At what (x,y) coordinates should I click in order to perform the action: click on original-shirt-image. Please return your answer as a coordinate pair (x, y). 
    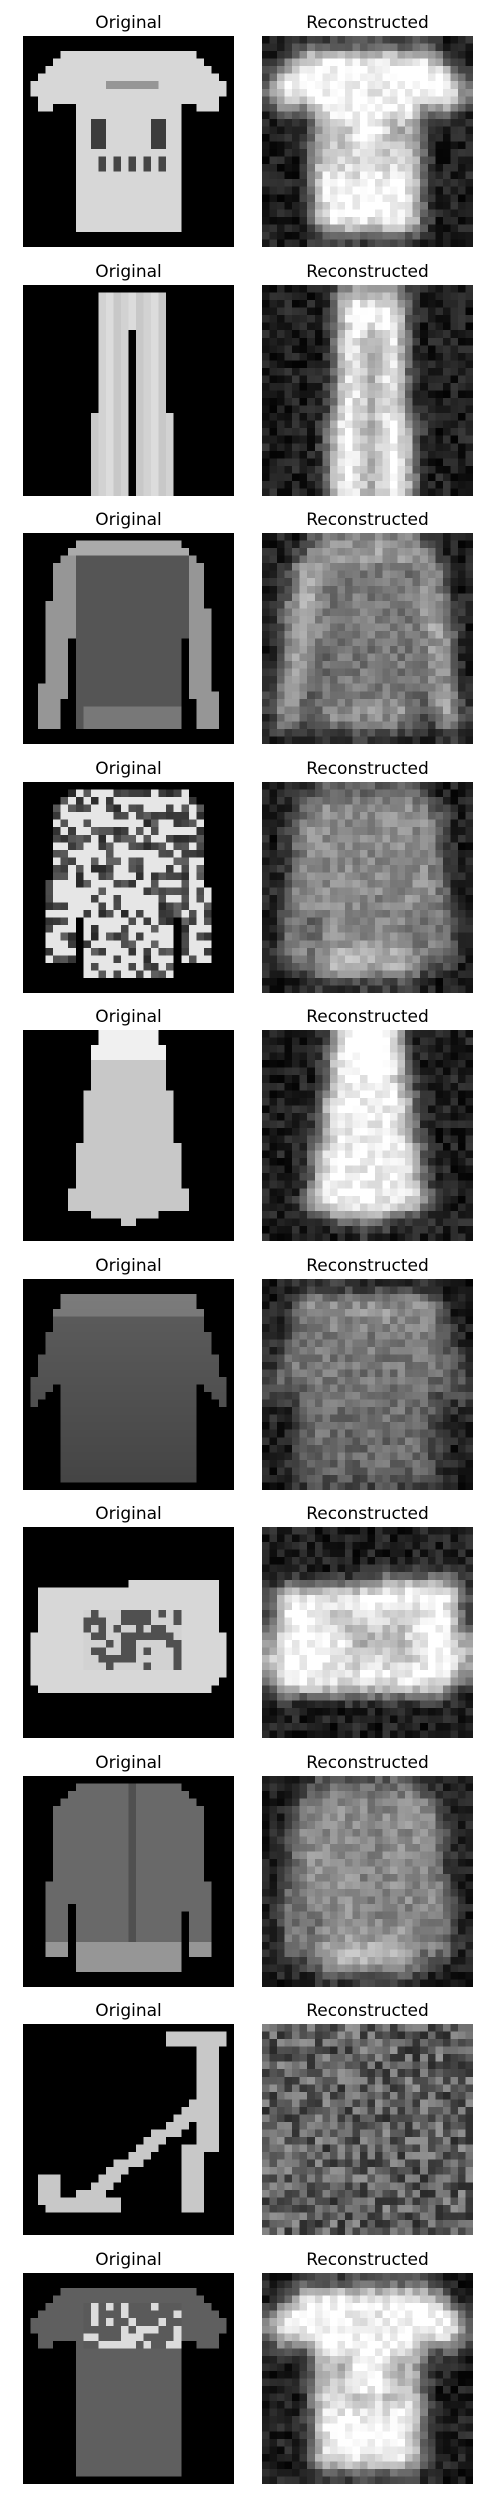
    Looking at the image, I should click on (128, 1384).